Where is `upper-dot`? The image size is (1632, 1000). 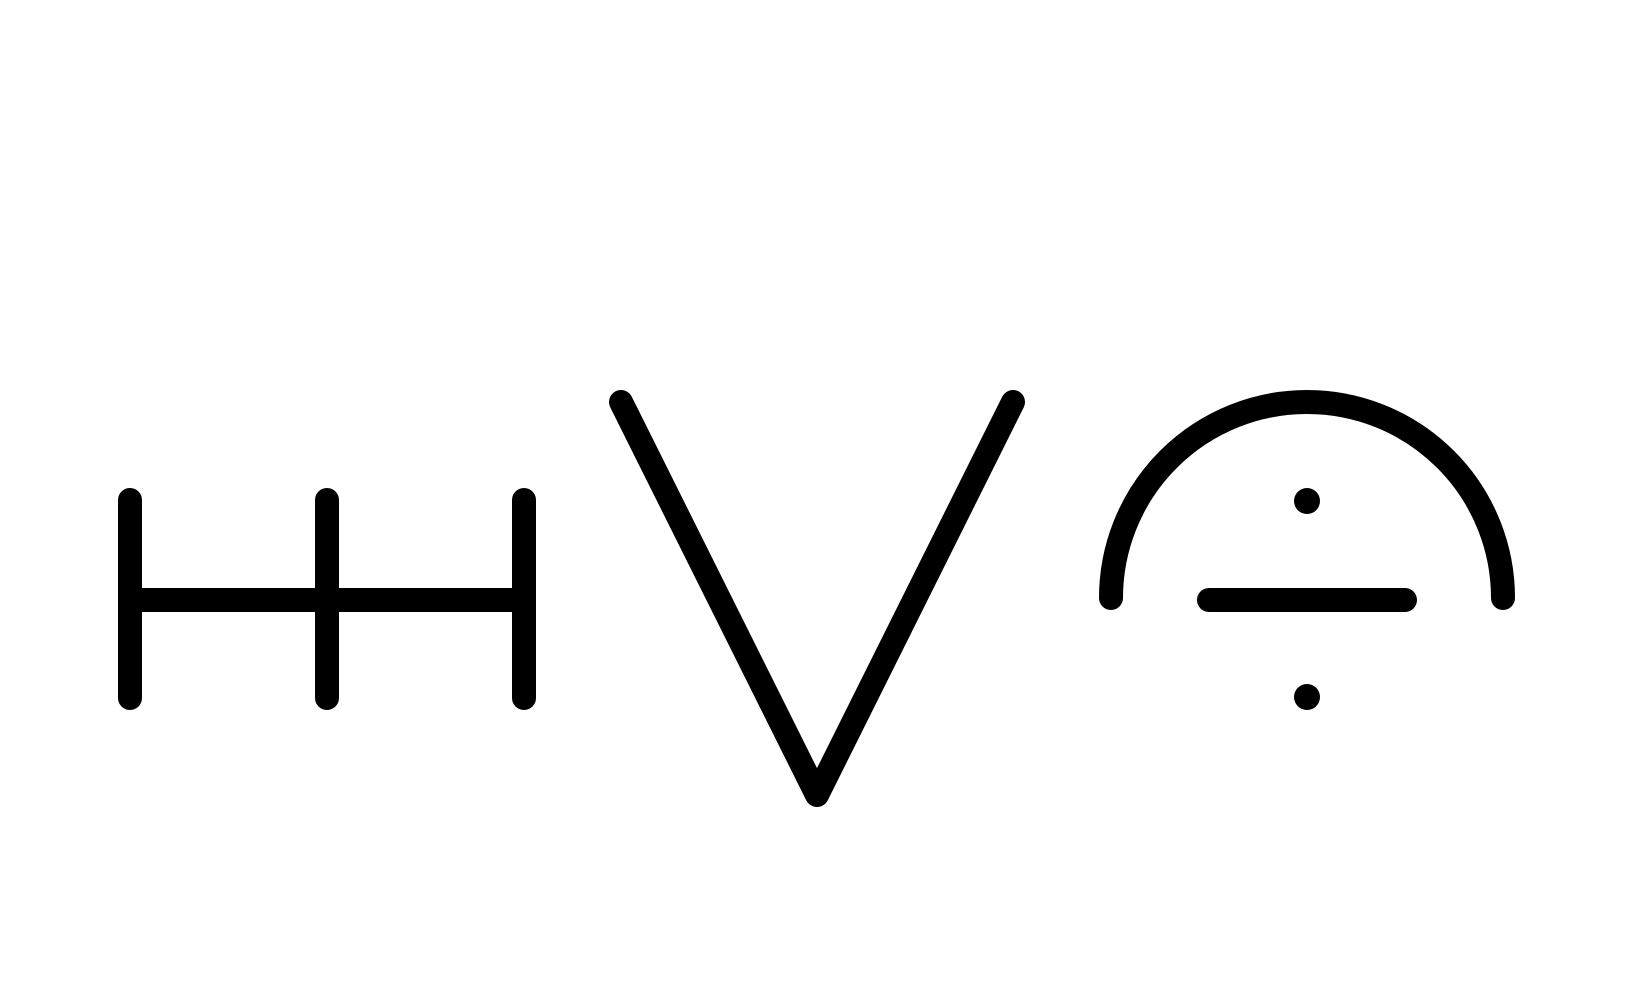
upper-dot is located at coordinates (1307, 501).